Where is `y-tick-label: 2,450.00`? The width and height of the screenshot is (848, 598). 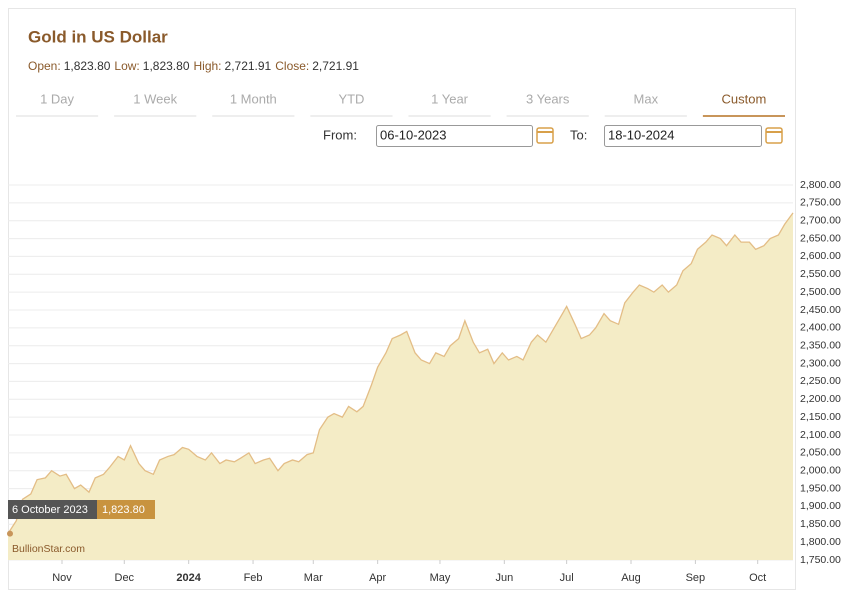 y-tick-label: 2,450.00 is located at coordinates (820, 310).